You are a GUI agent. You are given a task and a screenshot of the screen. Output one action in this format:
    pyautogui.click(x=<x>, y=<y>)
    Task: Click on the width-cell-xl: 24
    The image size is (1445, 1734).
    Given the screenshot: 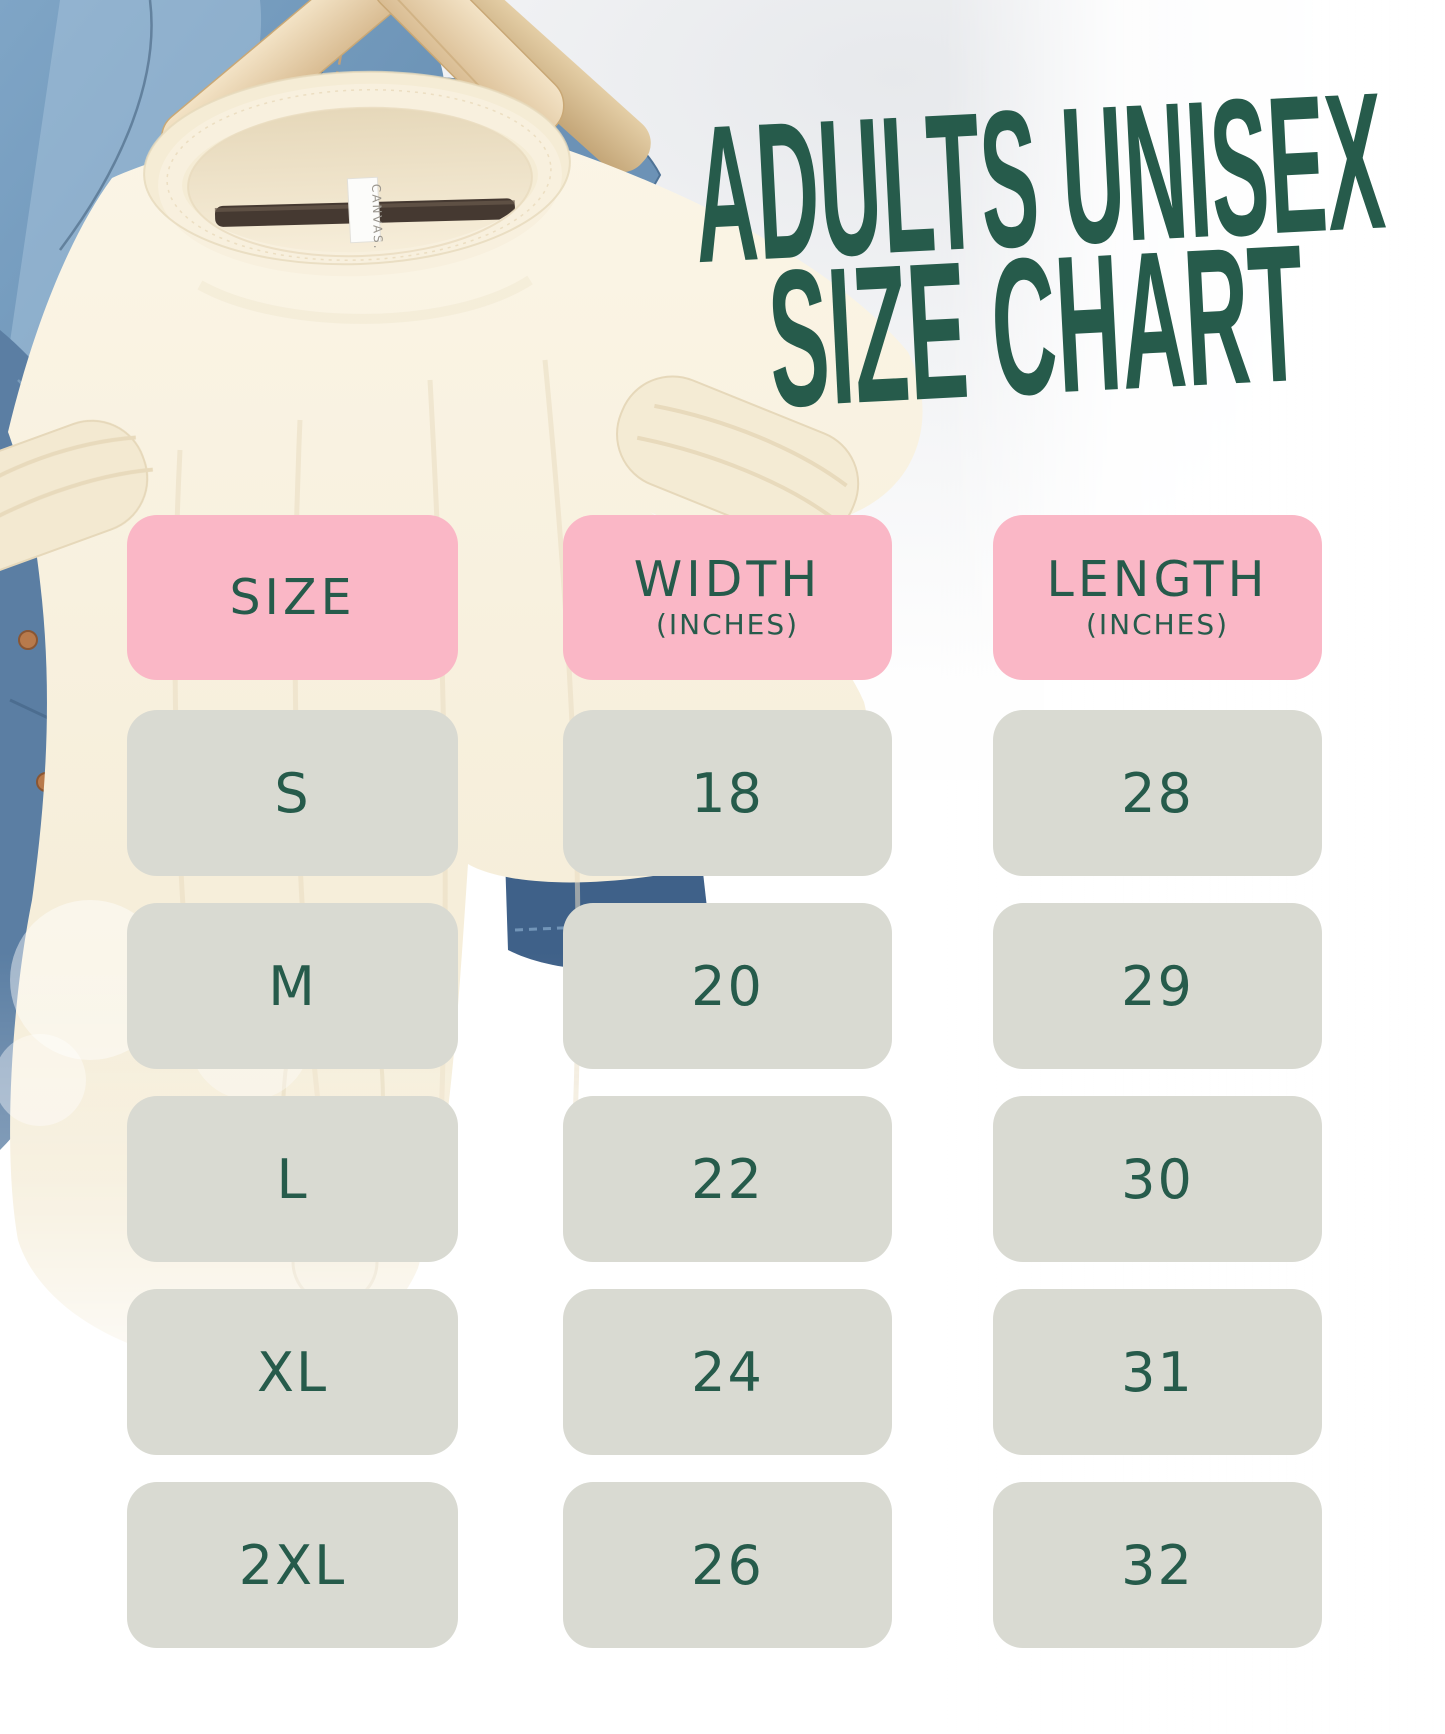 What is the action you would take?
    pyautogui.click(x=727, y=1372)
    